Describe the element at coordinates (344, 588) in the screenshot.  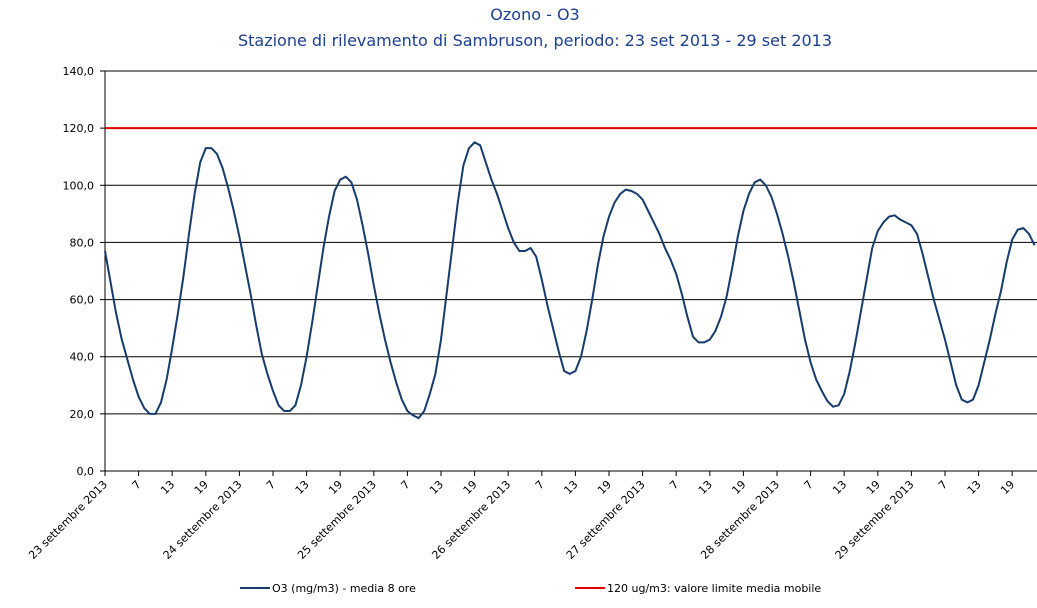
I see `legend-label: O3 (mg/m3) - media 8 ore` at that location.